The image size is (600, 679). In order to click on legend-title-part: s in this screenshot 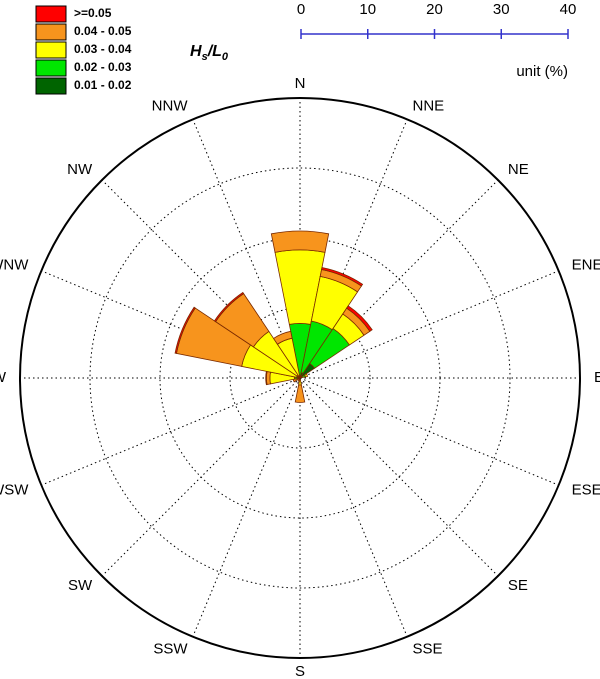, I will do `click(205, 57)`.